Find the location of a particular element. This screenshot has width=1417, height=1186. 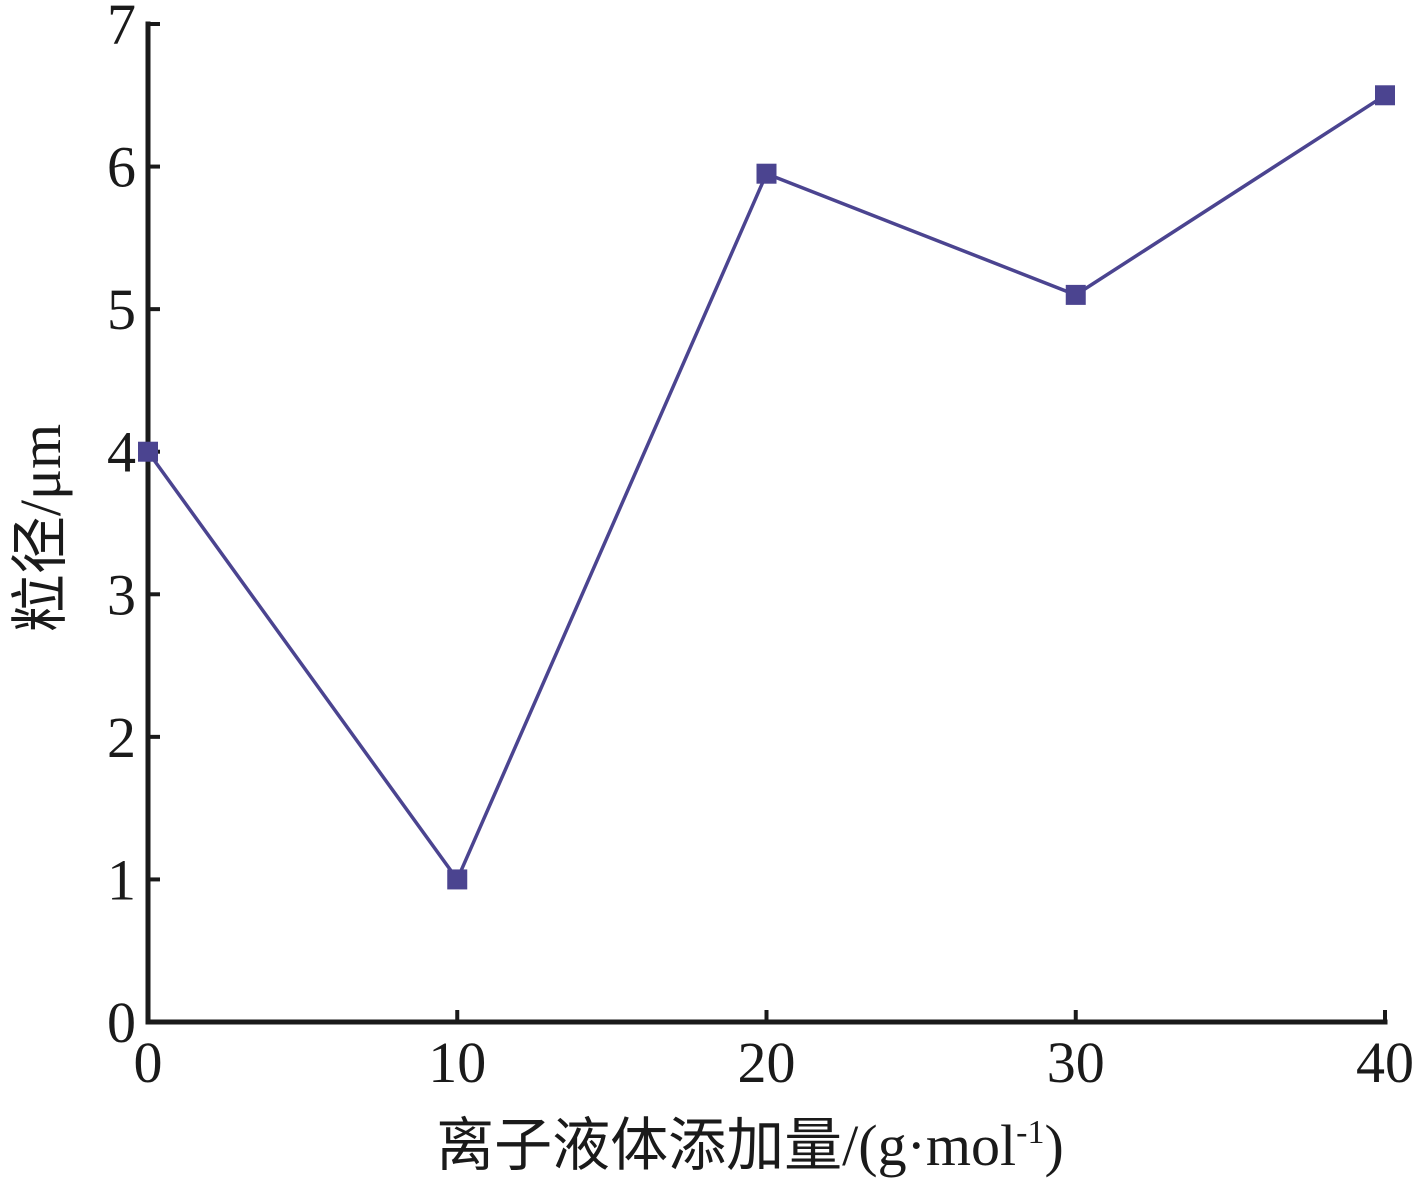

y-tick-label: 5 is located at coordinates (121, 309).